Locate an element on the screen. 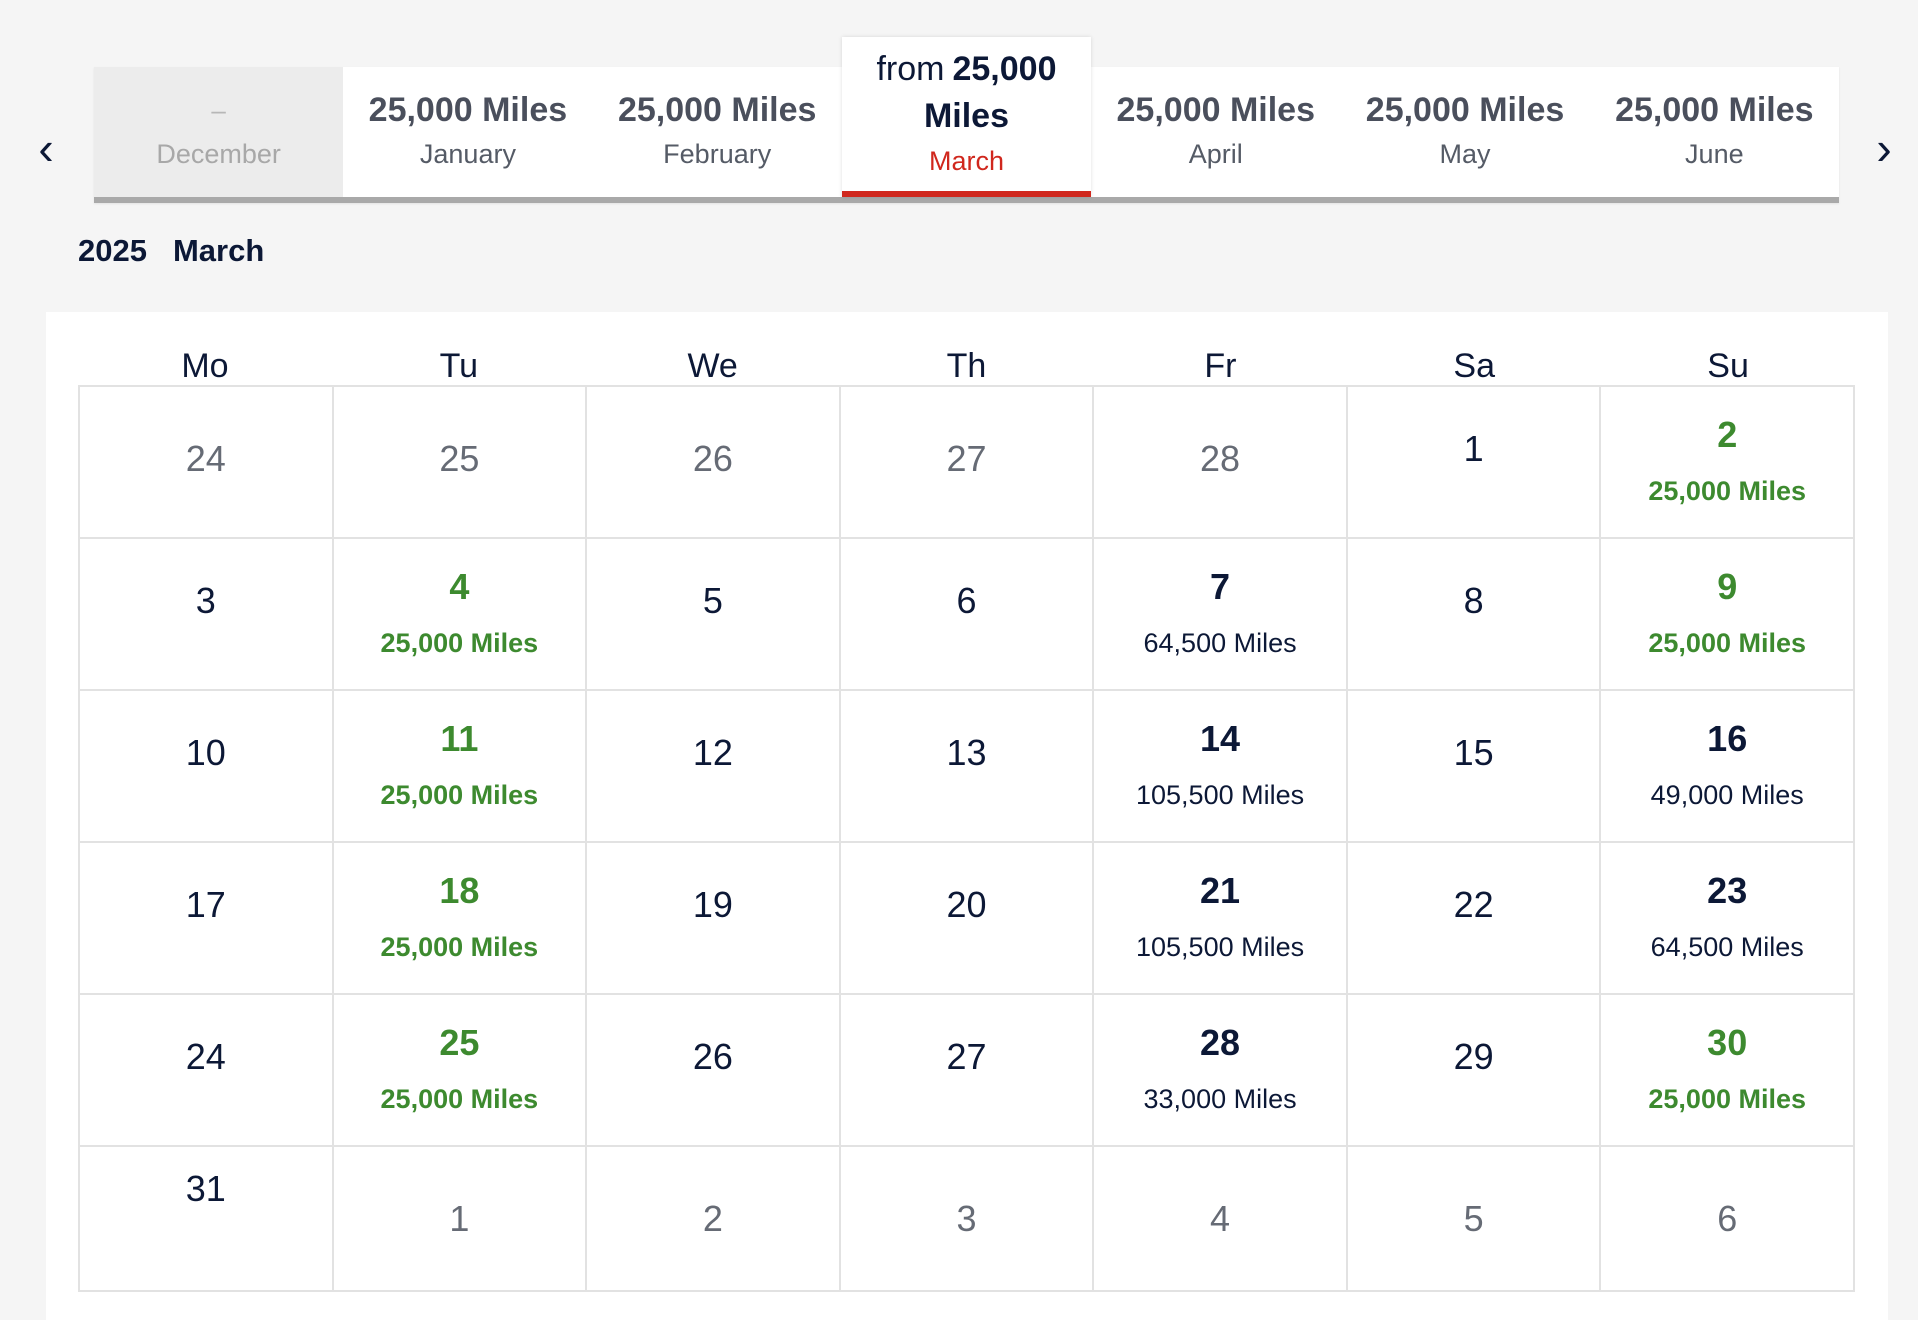  month-tab-february: 25,000 Miles February is located at coordinates (717, 132).